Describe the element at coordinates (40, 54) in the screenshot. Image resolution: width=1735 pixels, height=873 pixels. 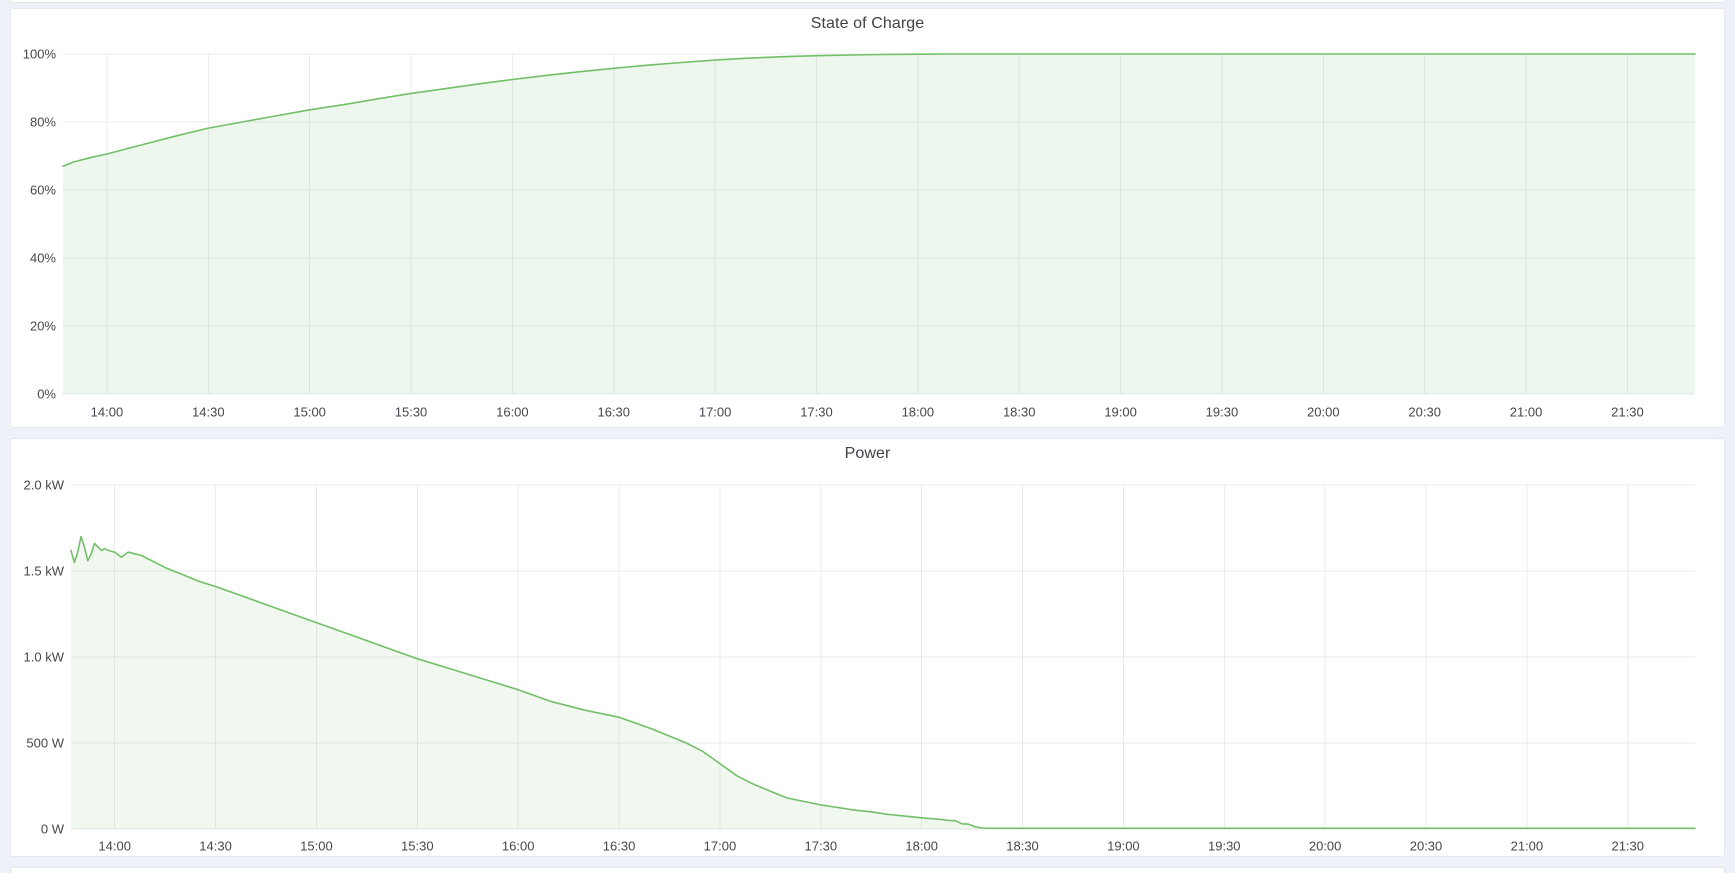
I see `svg-text: 100%` at that location.